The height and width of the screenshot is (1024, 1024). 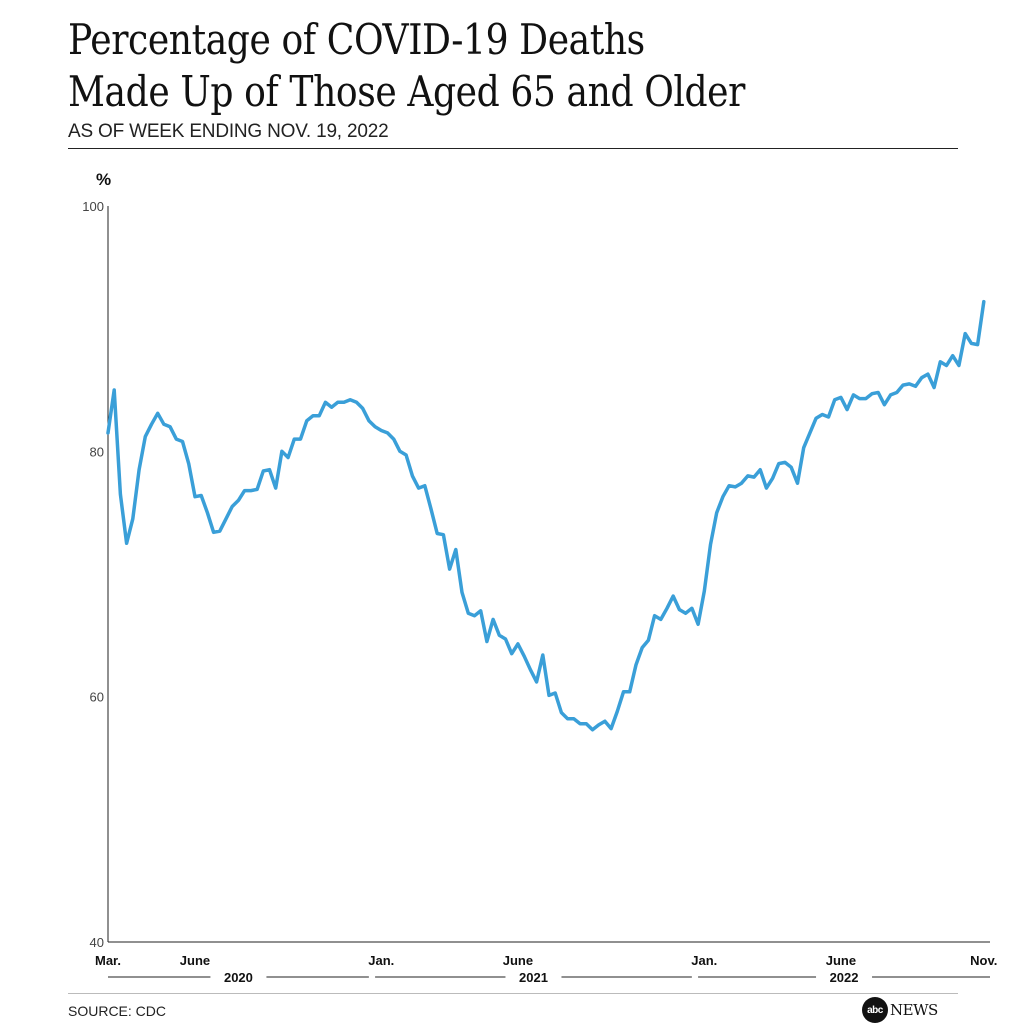 I want to click on footer-divider, so click(x=513, y=993).